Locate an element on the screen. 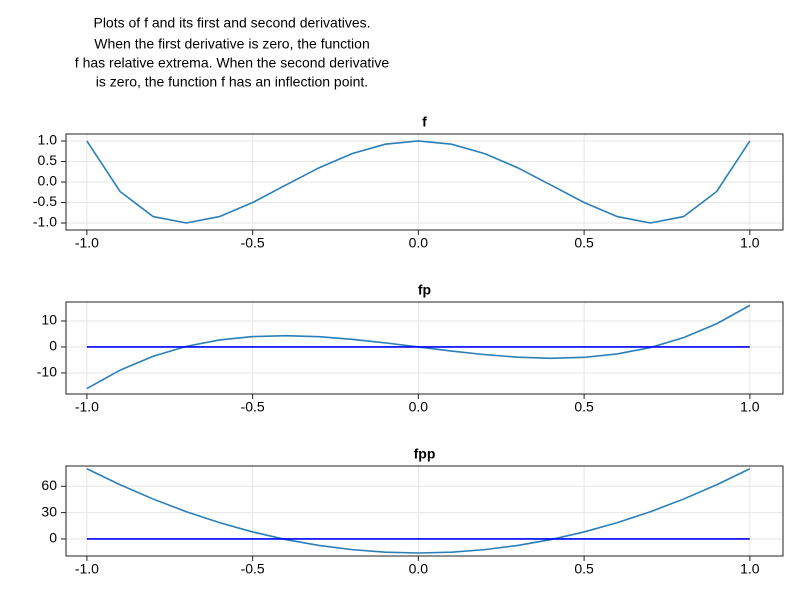  y-tick-label: 60 is located at coordinates (49, 485).